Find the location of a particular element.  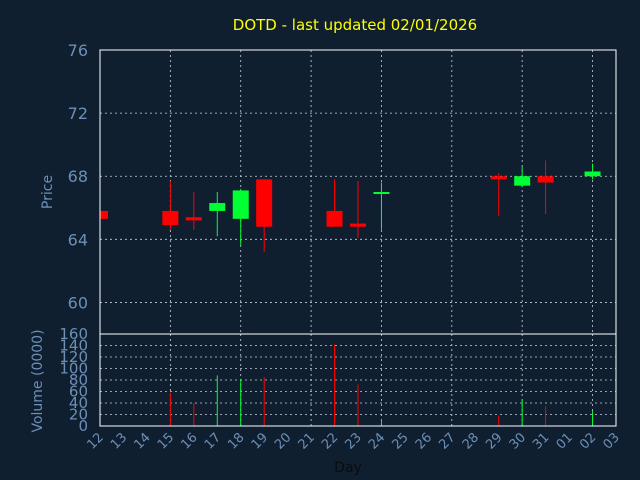

volume-tick-label: 20 is located at coordinates (78, 415).